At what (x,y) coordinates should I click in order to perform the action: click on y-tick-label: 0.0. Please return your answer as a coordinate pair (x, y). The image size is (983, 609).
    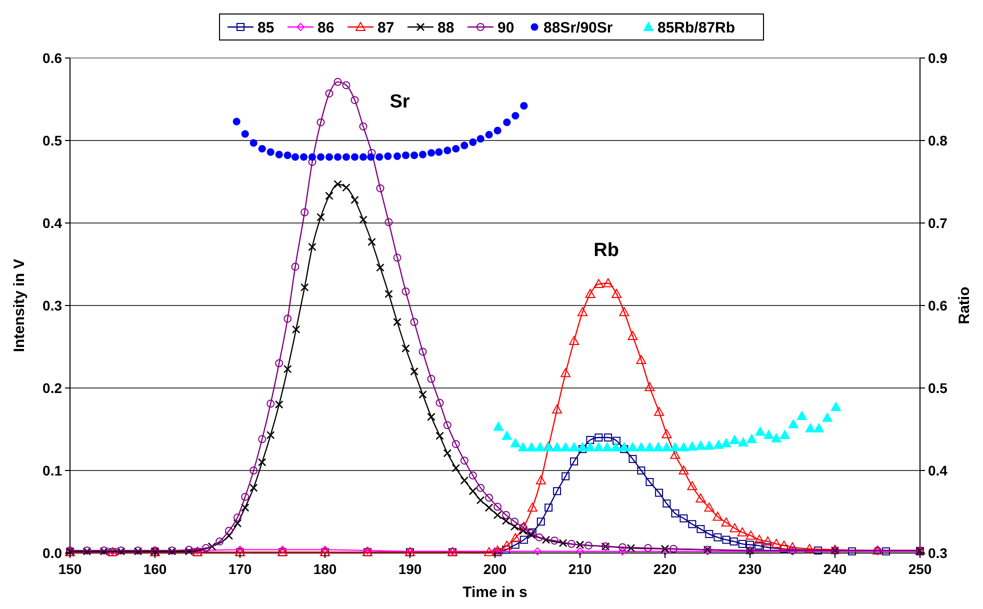
    Looking at the image, I should click on (52, 553).